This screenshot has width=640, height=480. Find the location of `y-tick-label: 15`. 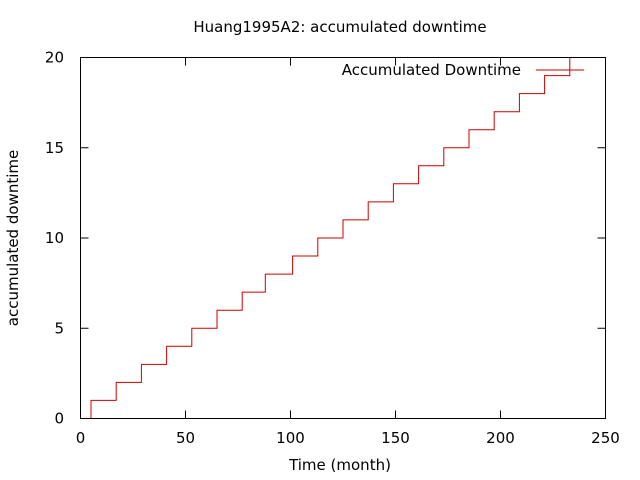

y-tick-label: 15 is located at coordinates (54, 148).